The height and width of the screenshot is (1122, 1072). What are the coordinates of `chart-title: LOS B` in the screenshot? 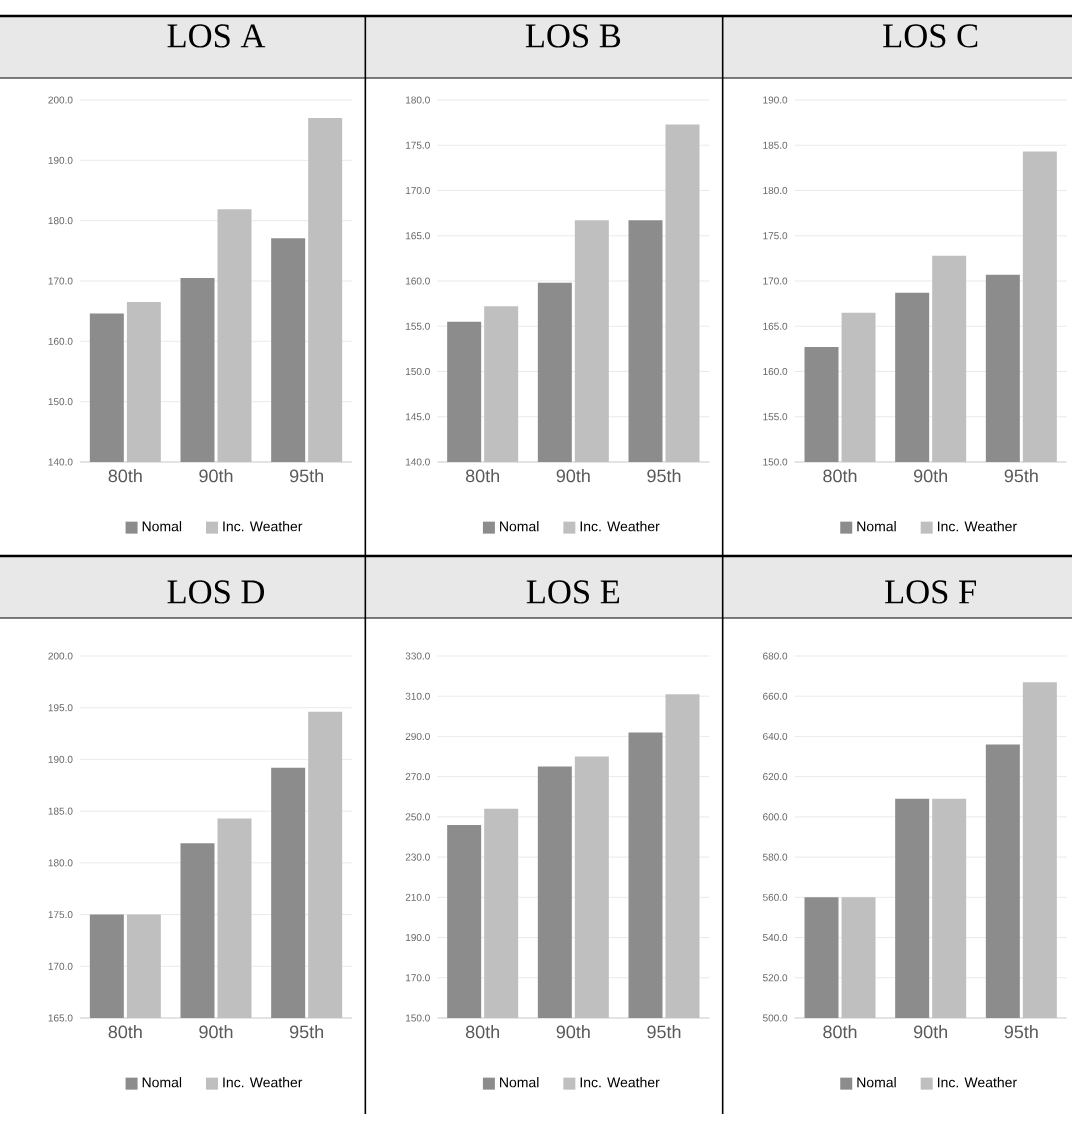 It's located at (573, 36).